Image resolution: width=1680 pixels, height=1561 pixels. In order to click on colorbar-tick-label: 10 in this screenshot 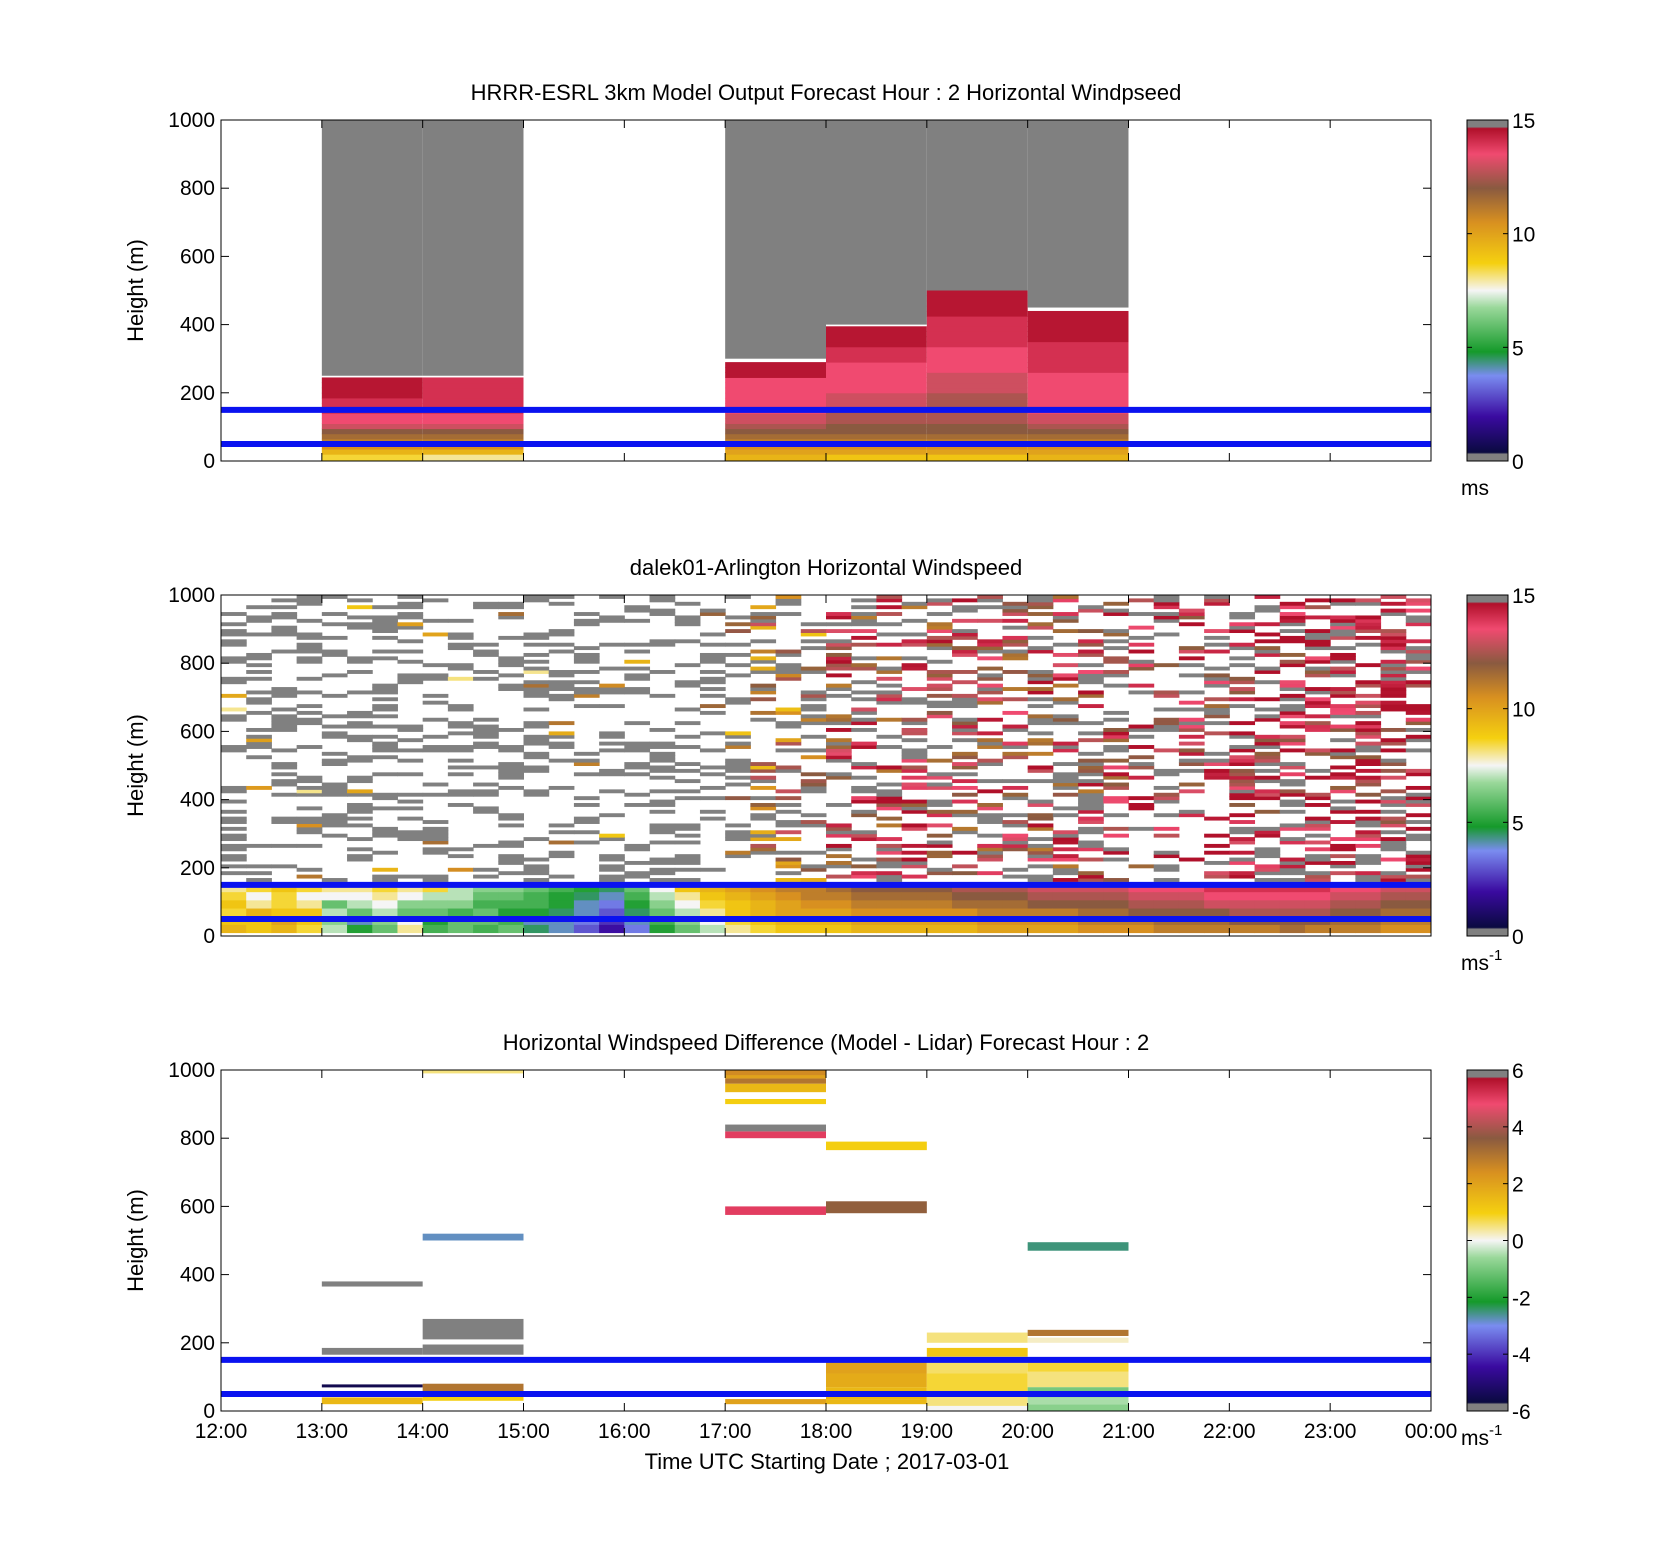, I will do `click(1523, 710)`.